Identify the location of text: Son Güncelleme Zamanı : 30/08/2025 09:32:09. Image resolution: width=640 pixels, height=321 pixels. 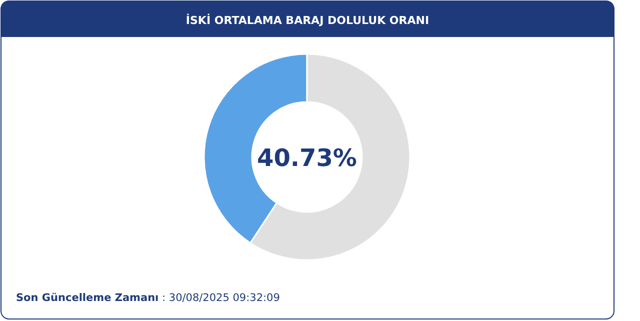
(148, 298).